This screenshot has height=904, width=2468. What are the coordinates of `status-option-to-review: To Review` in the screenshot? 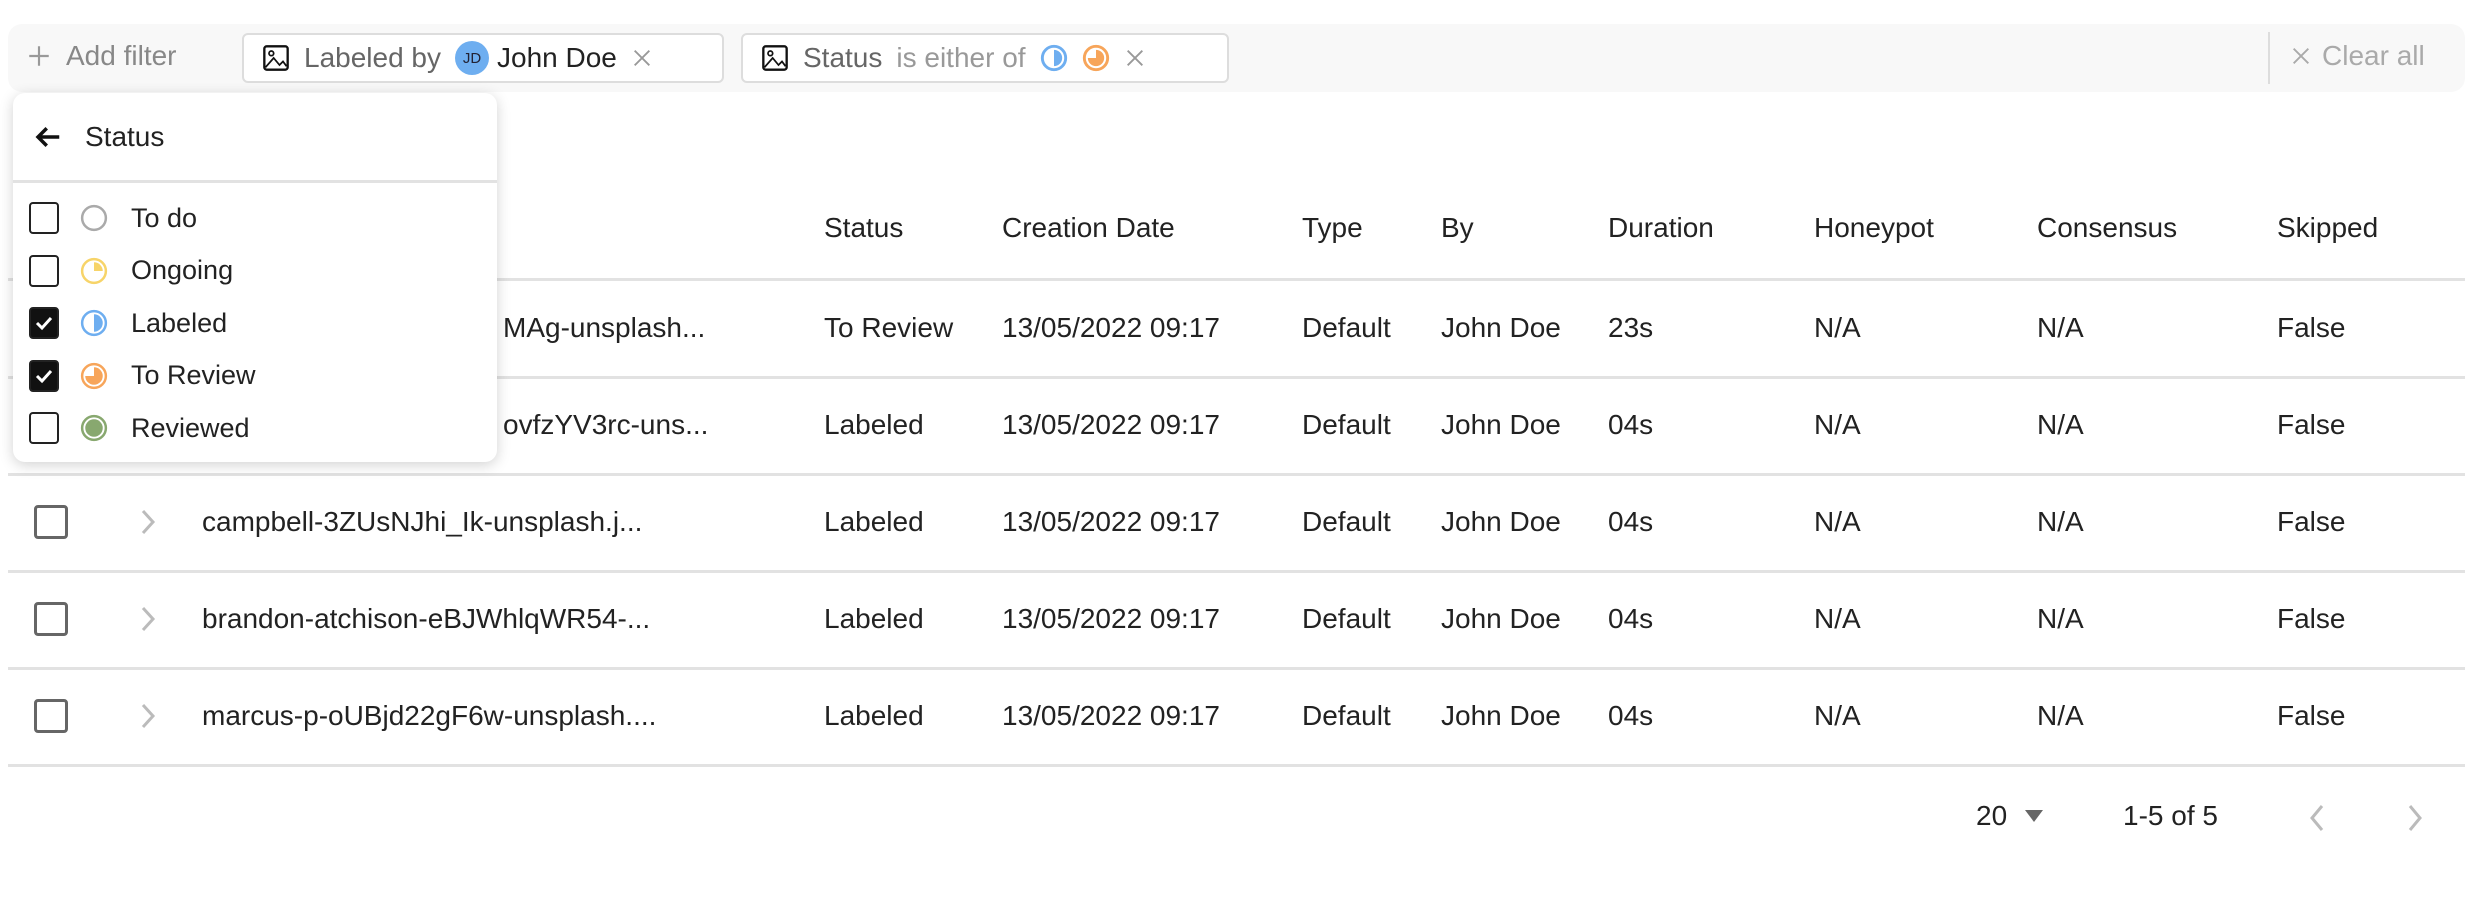 It's located at (142, 375).